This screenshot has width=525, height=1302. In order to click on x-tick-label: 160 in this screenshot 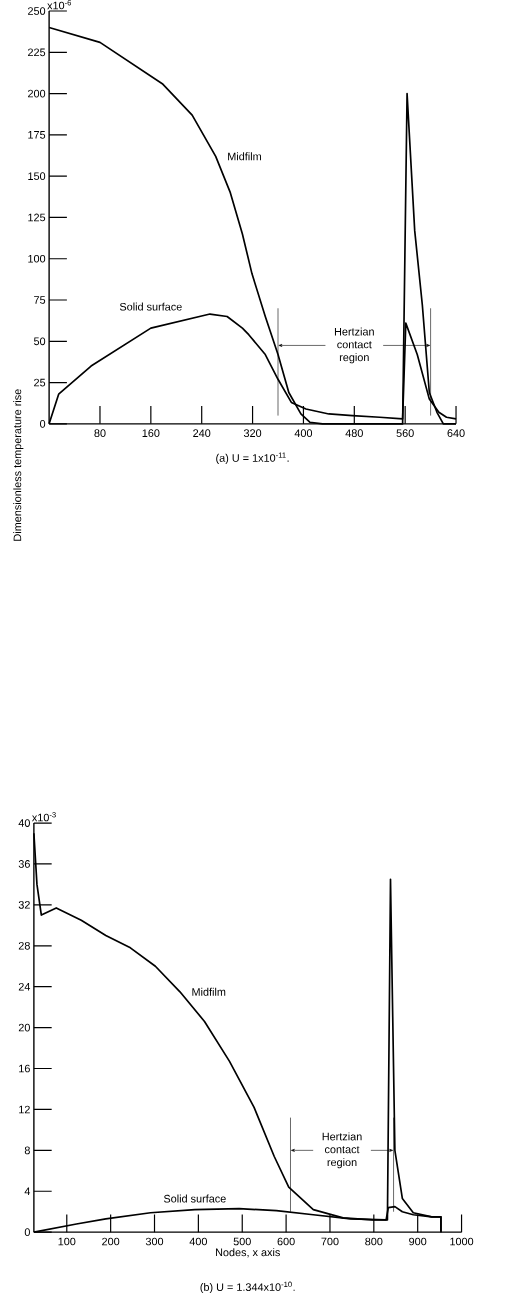, I will do `click(151, 433)`.